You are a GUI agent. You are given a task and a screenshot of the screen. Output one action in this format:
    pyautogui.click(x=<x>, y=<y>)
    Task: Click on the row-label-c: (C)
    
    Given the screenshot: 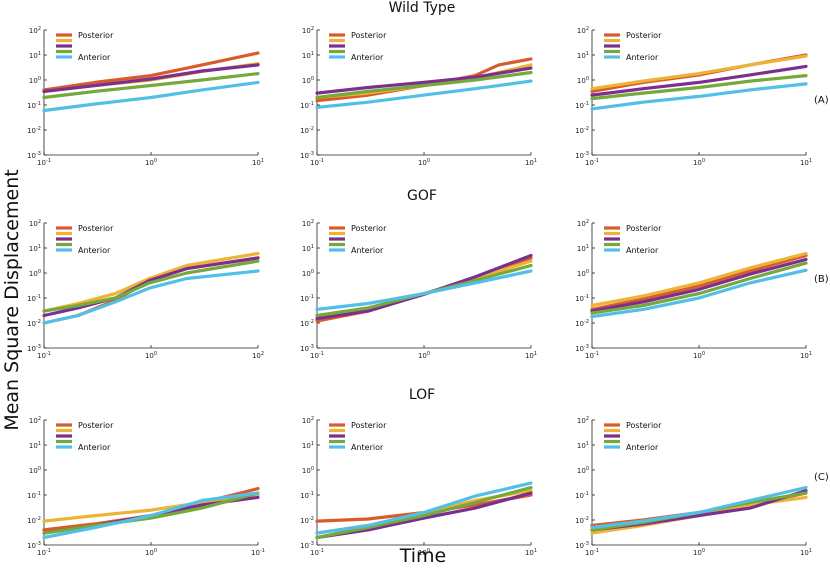 What is the action you would take?
    pyautogui.click(x=821, y=477)
    